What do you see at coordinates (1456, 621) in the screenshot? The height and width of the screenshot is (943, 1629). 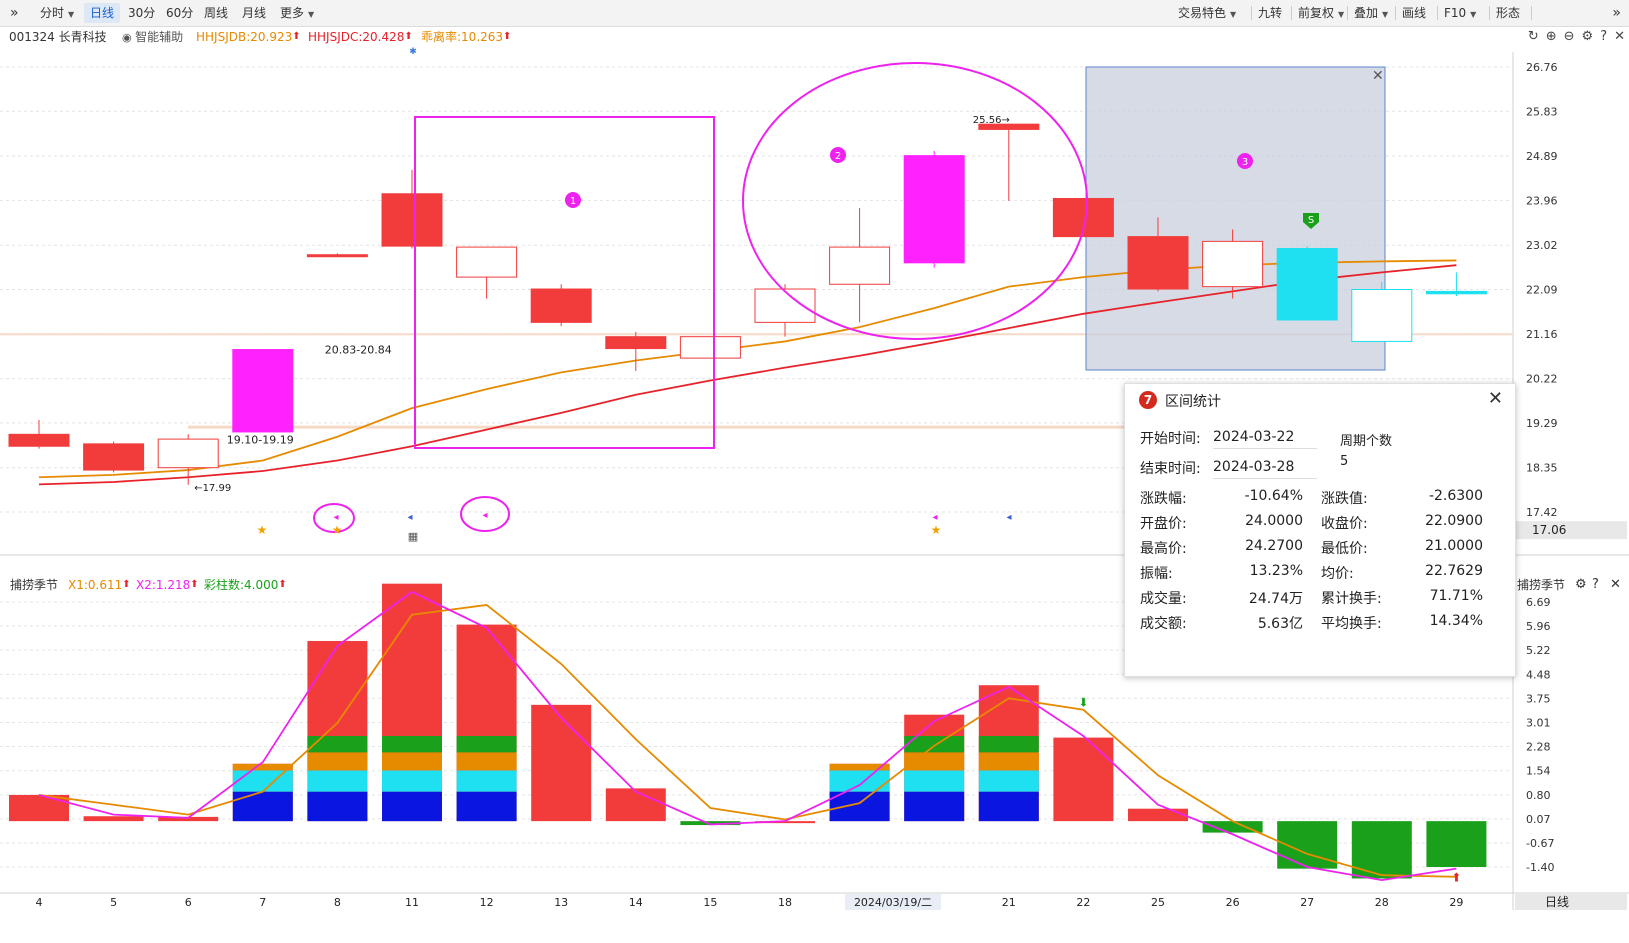 I see `stat-value: 14.34%` at bounding box center [1456, 621].